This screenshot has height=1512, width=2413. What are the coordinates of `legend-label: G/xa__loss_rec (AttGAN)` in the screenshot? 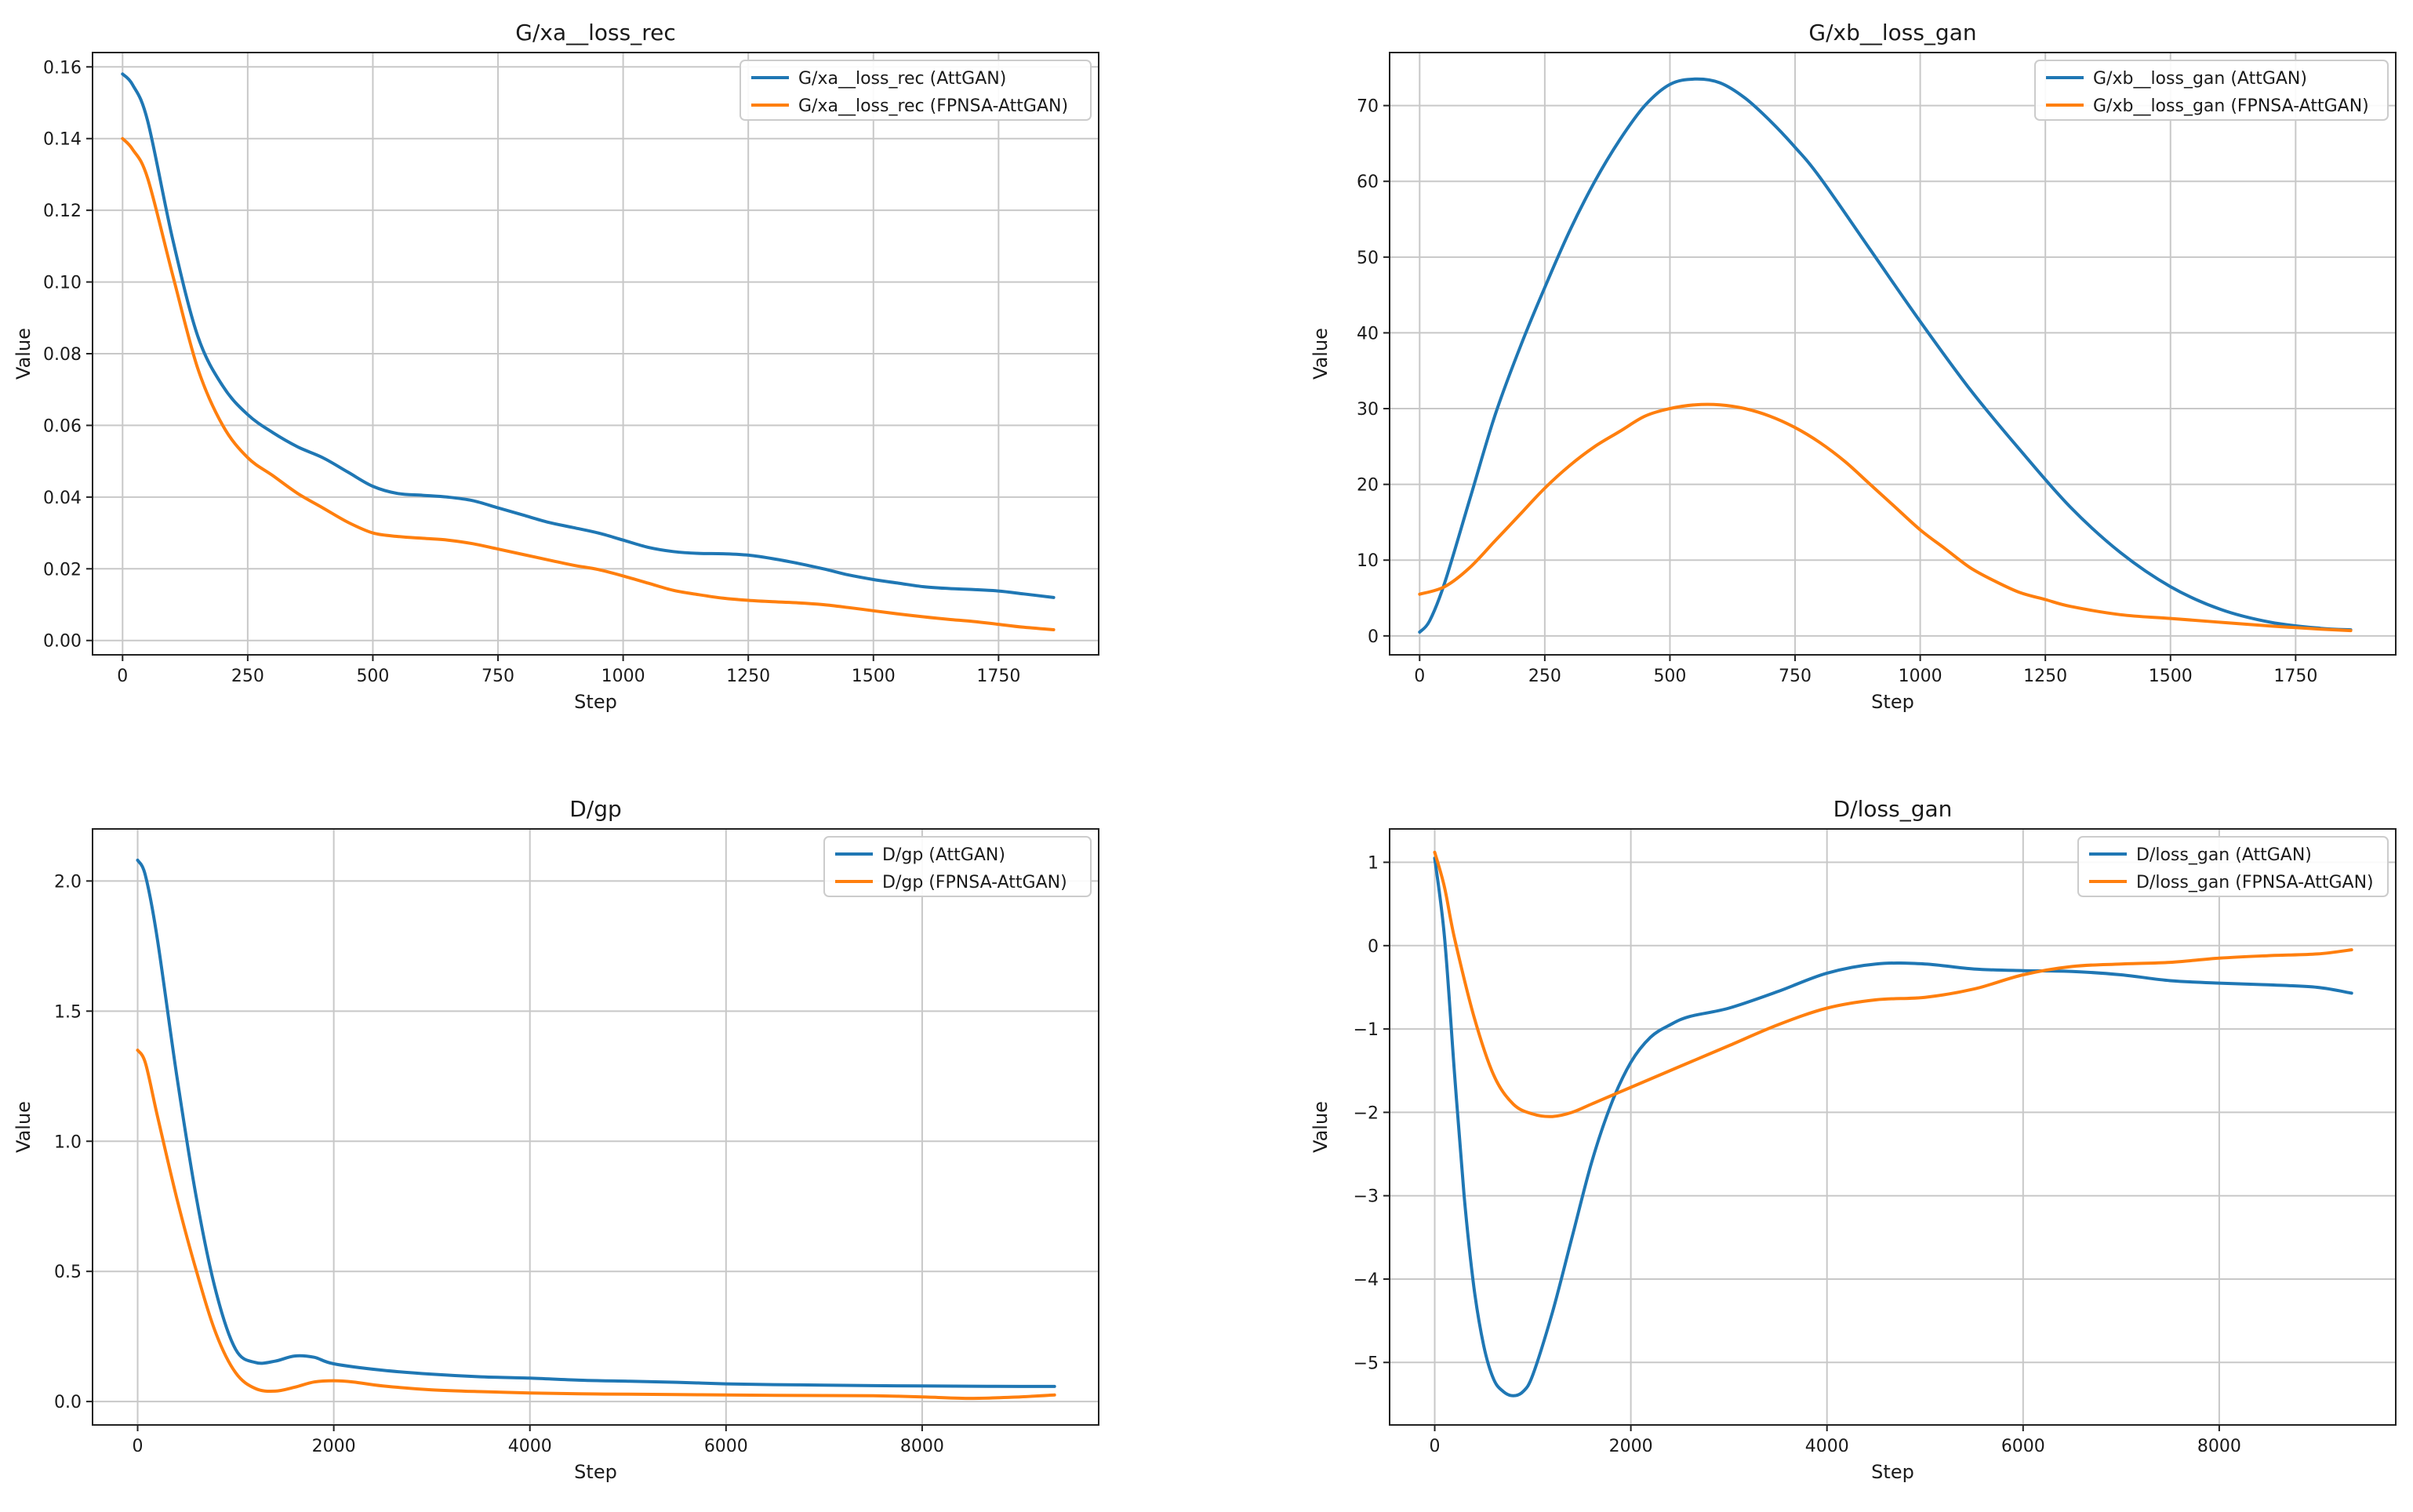 It's located at (902, 79).